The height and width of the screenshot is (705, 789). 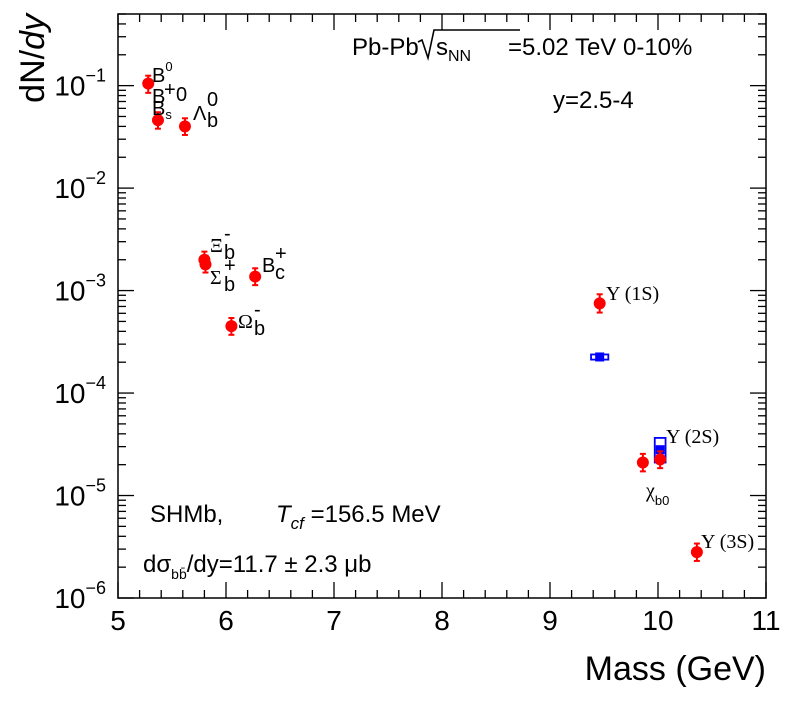 I want to click on y-tick-label: 10⁻¹, so click(x=80, y=84).